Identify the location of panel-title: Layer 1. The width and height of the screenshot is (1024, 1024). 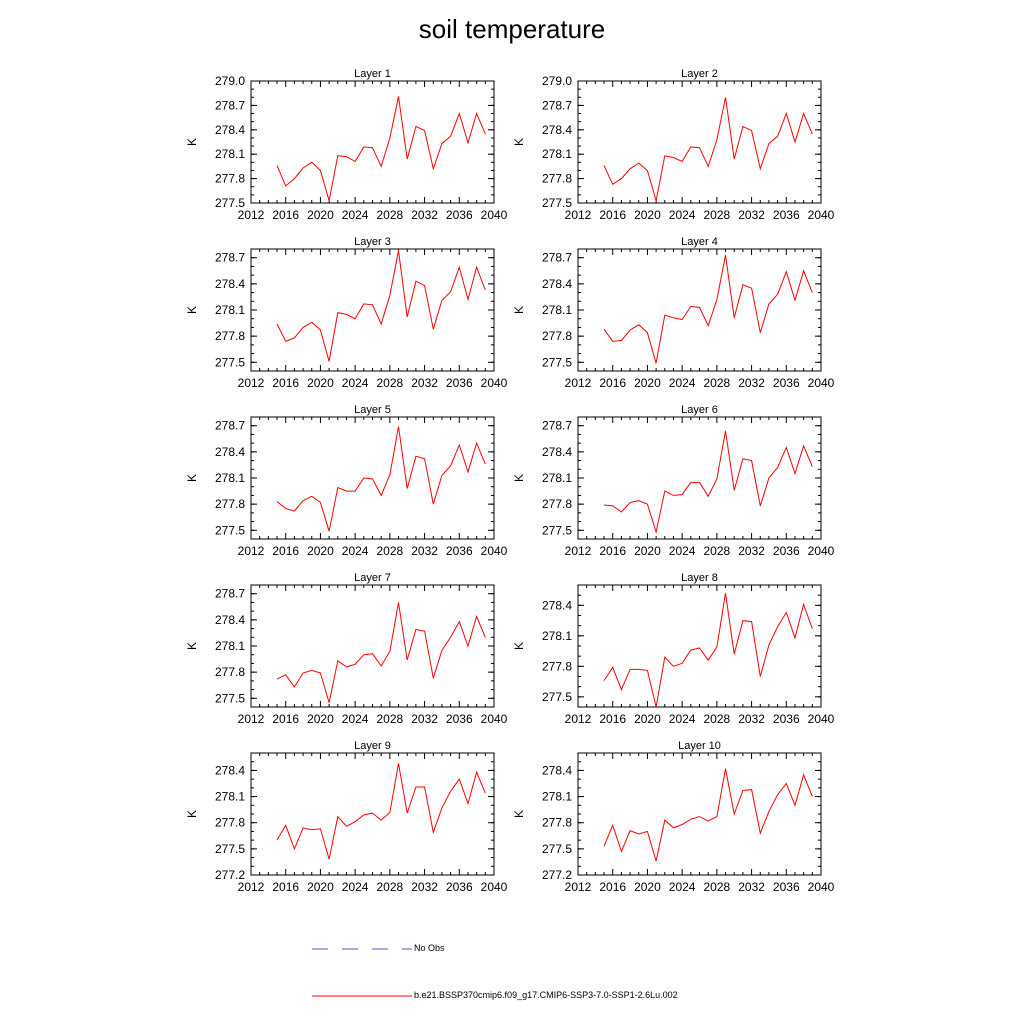
(372, 74).